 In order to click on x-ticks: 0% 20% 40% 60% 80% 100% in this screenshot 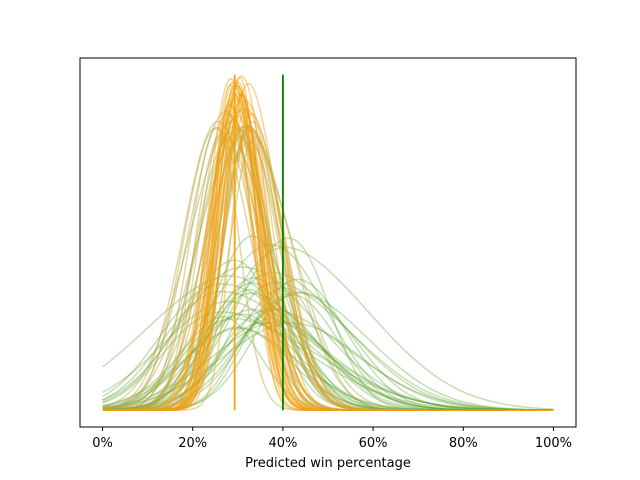, I will do `click(332, 439)`.